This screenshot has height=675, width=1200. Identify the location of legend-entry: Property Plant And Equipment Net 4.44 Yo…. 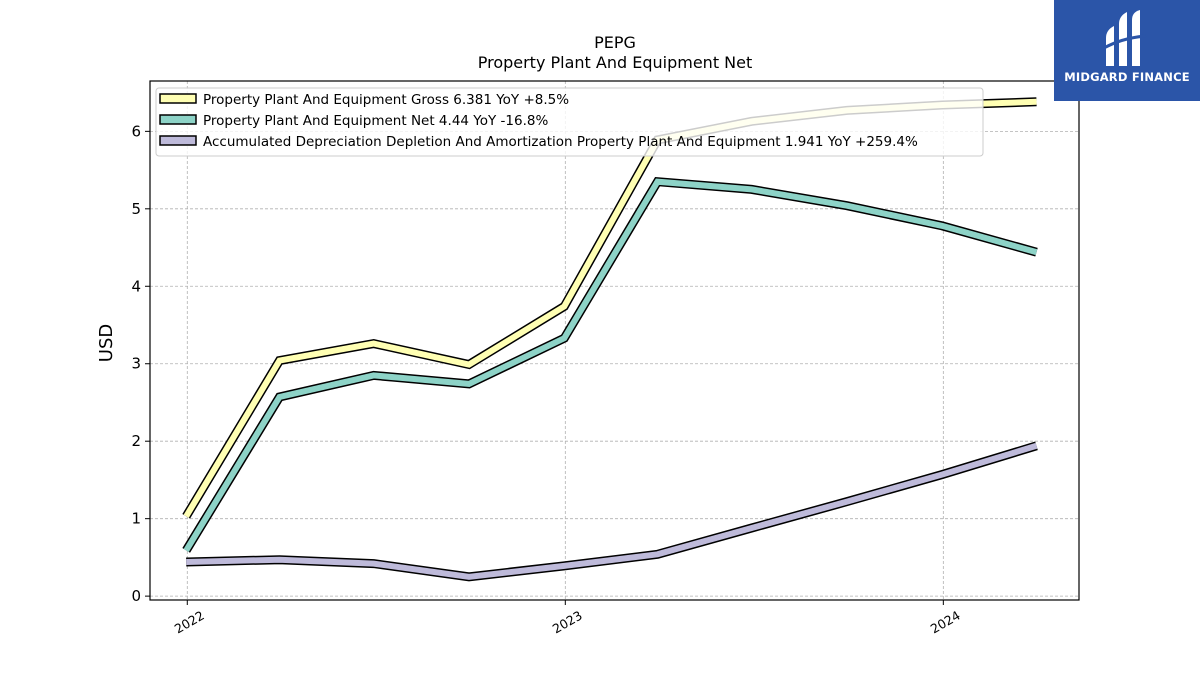
(353, 121).